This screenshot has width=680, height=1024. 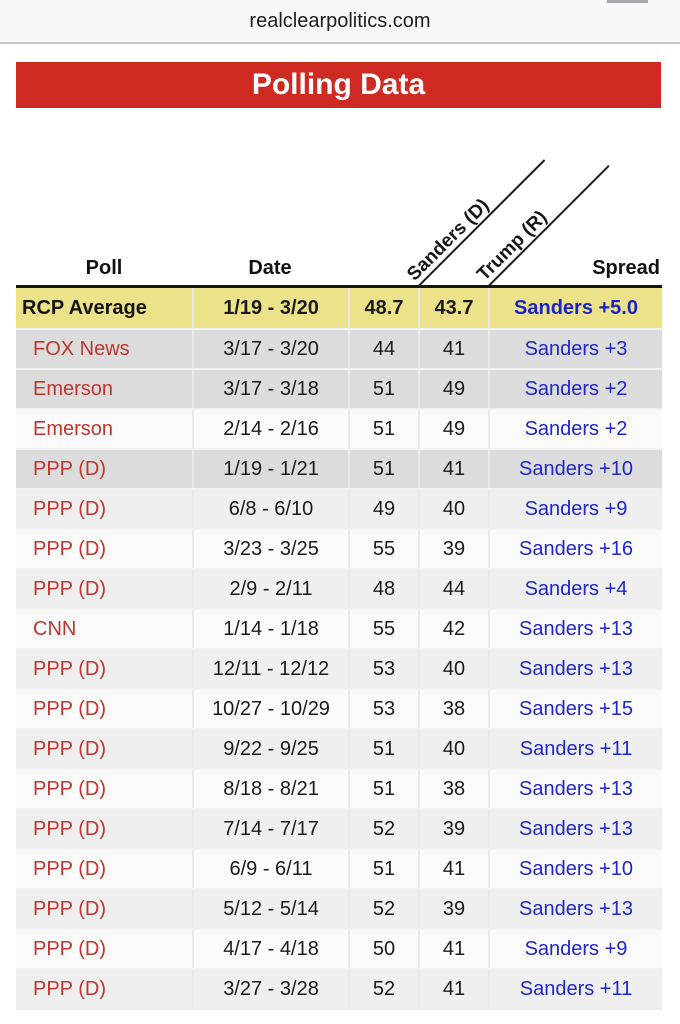 I want to click on url-text: realclearpolitics.com, so click(x=340, y=20).